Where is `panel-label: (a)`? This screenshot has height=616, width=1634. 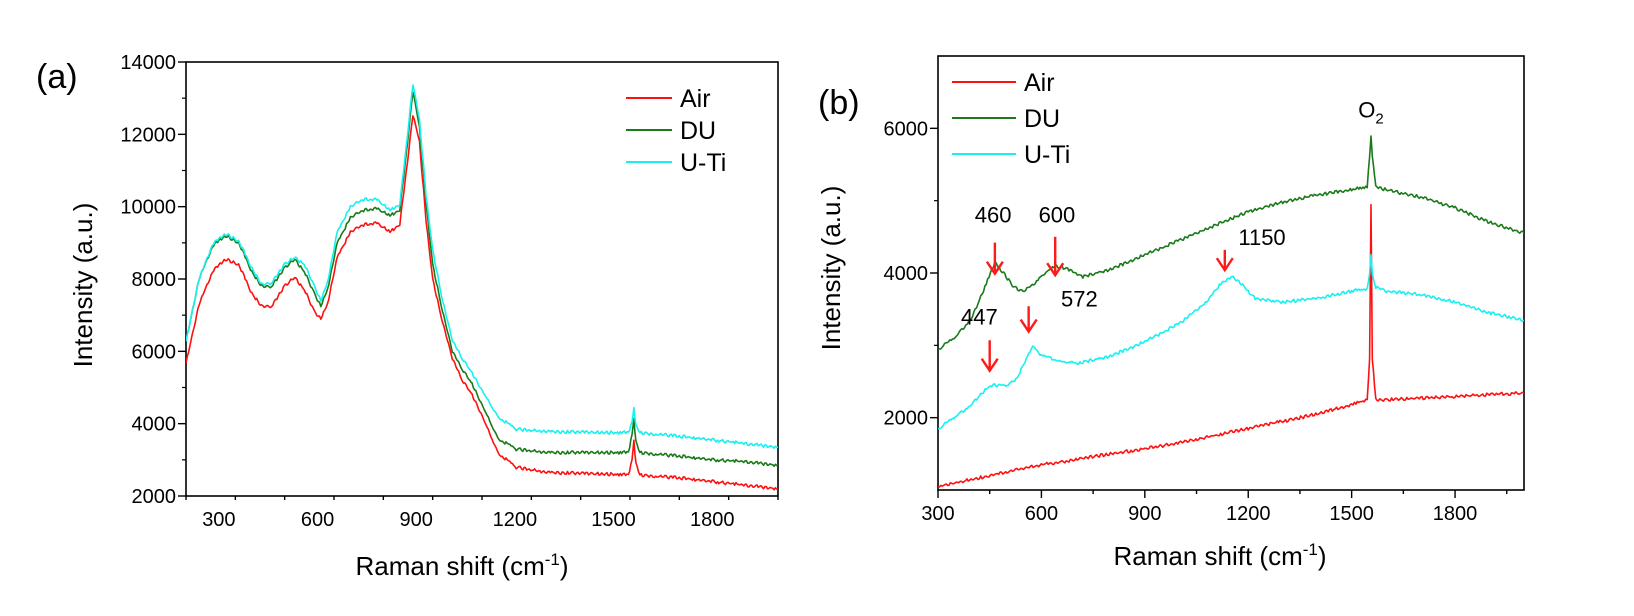
panel-label: (a) is located at coordinates (57, 77).